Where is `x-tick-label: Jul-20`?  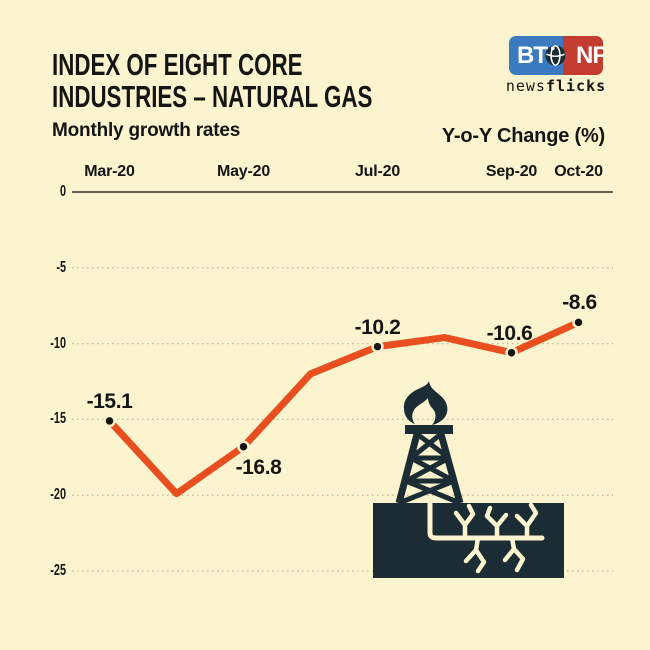 x-tick-label: Jul-20 is located at coordinates (377, 171).